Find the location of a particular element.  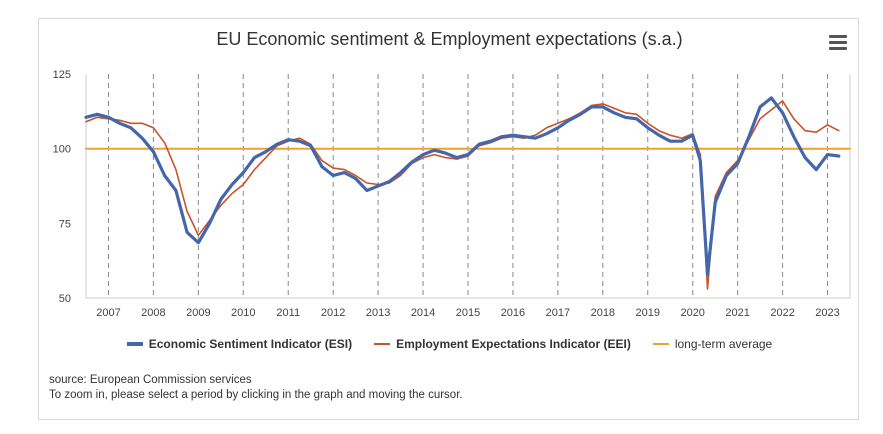

x-tick-label: 2011 is located at coordinates (288, 313).